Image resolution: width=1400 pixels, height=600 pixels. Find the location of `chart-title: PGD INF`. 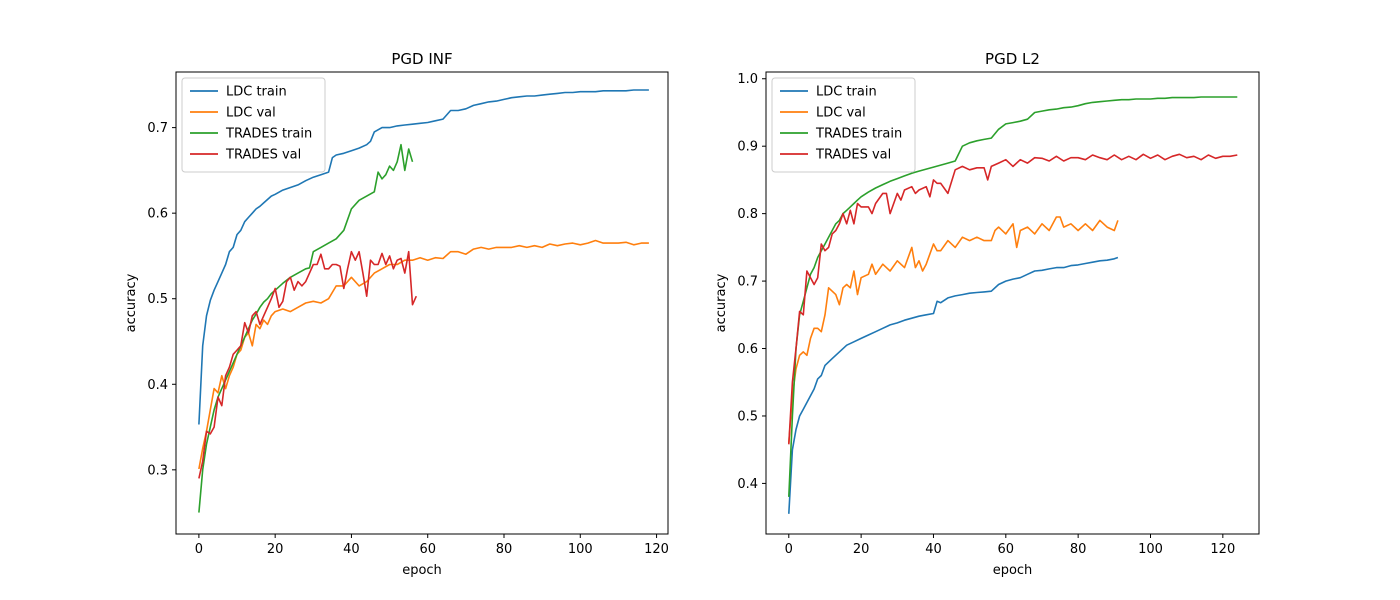

chart-title: PGD INF is located at coordinates (421, 59).